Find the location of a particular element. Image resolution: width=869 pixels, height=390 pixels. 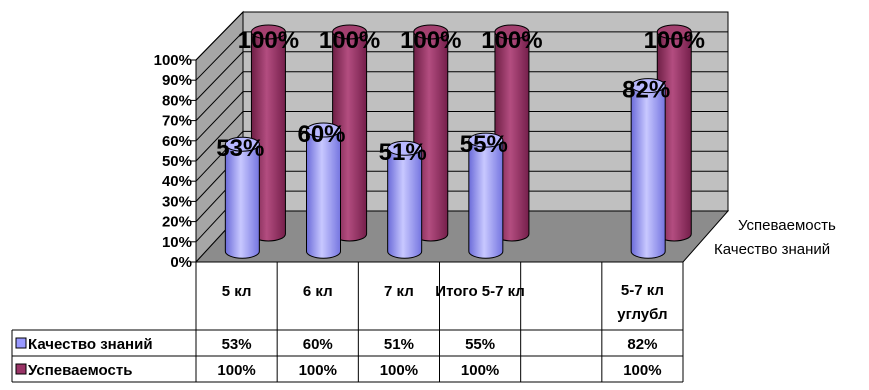

bar-s1 is located at coordinates (648, 169).